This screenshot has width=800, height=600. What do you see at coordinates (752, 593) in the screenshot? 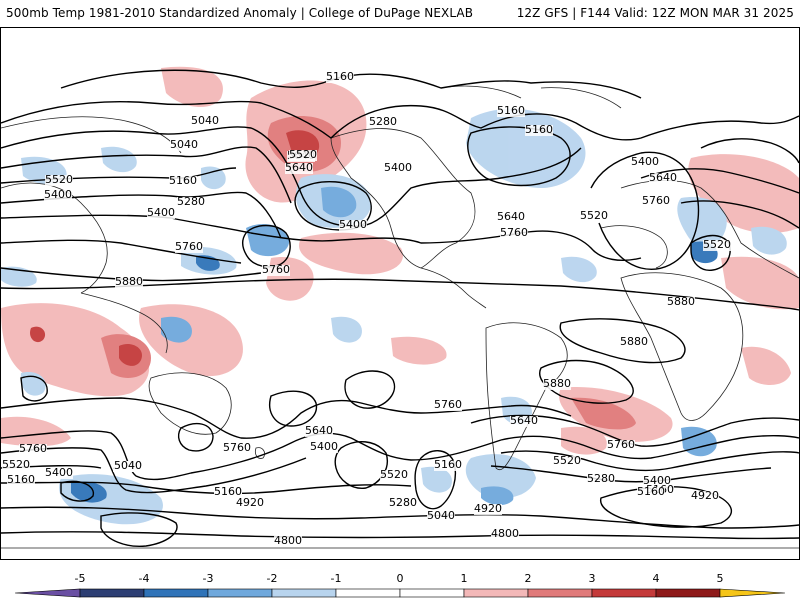
I see `colorbar-extend-high` at bounding box center [752, 593].